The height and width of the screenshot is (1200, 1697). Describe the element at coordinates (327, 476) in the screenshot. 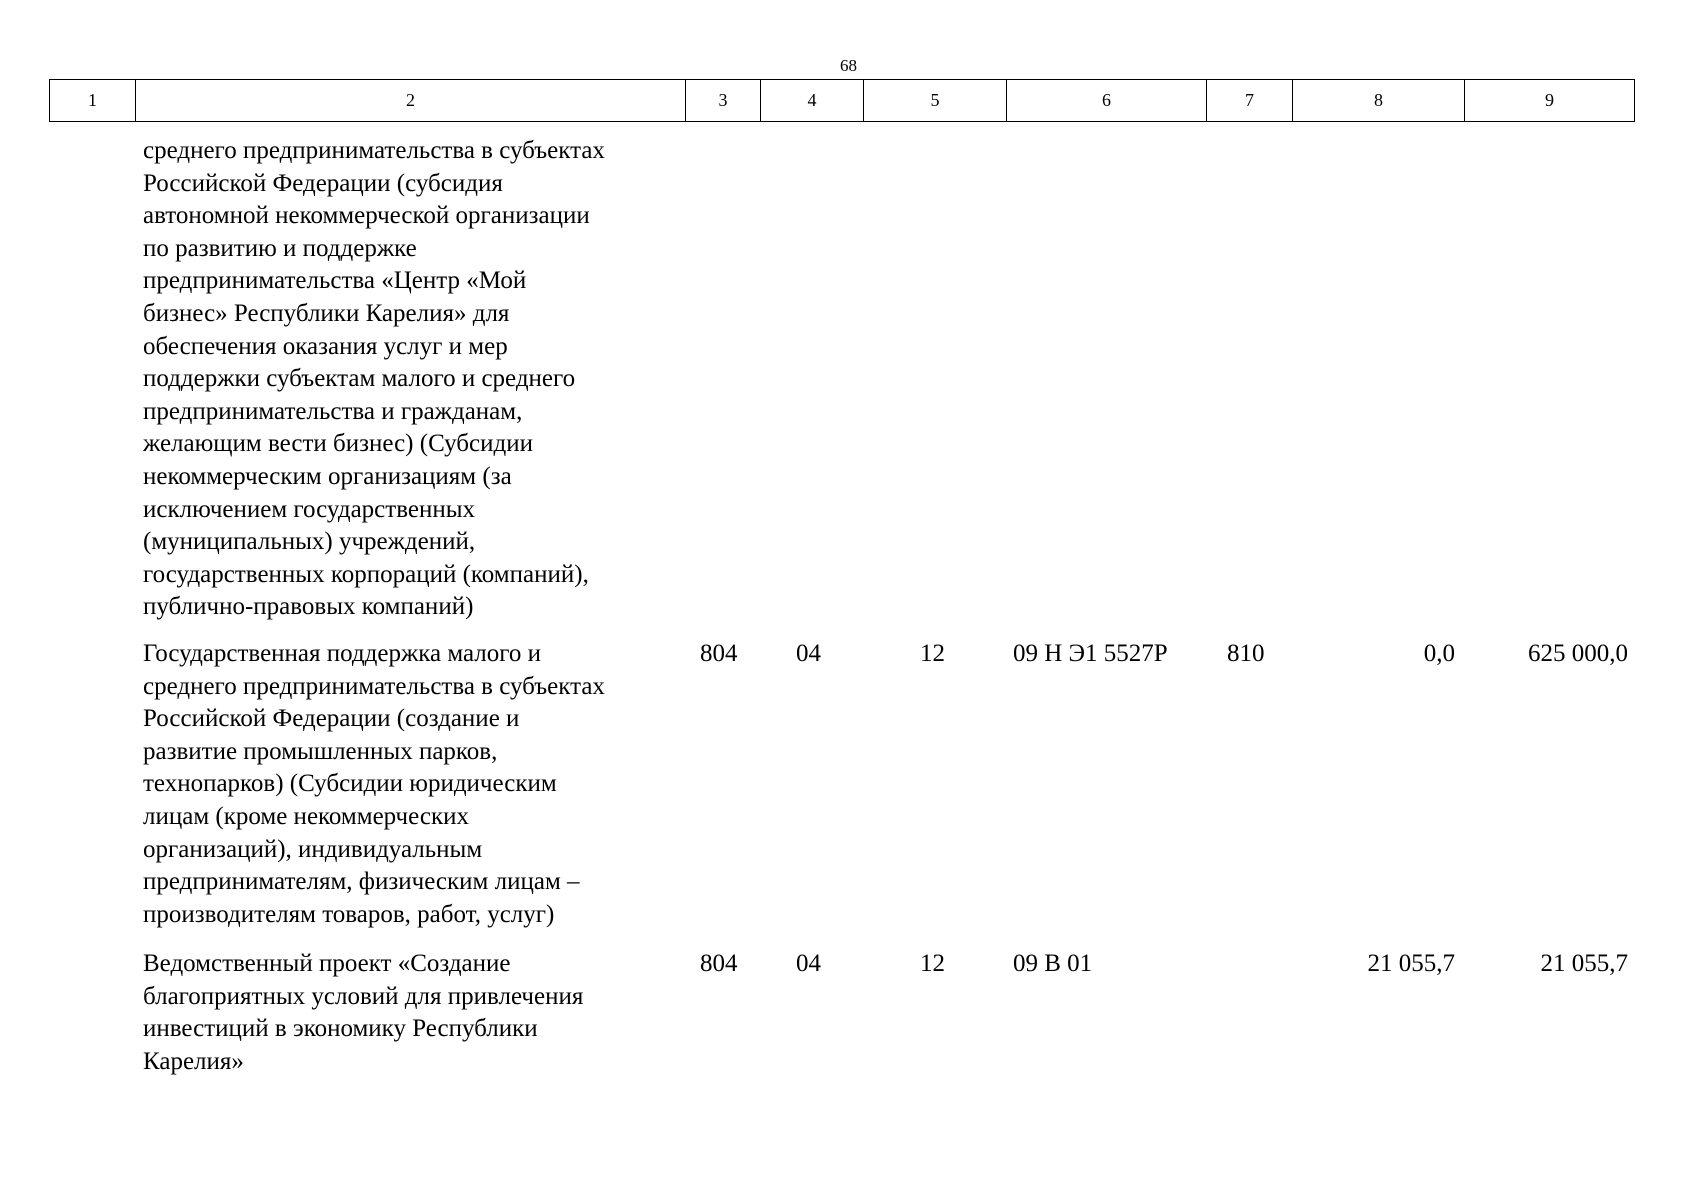

I see `row-name-line: некоммерческим организациям (за` at that location.